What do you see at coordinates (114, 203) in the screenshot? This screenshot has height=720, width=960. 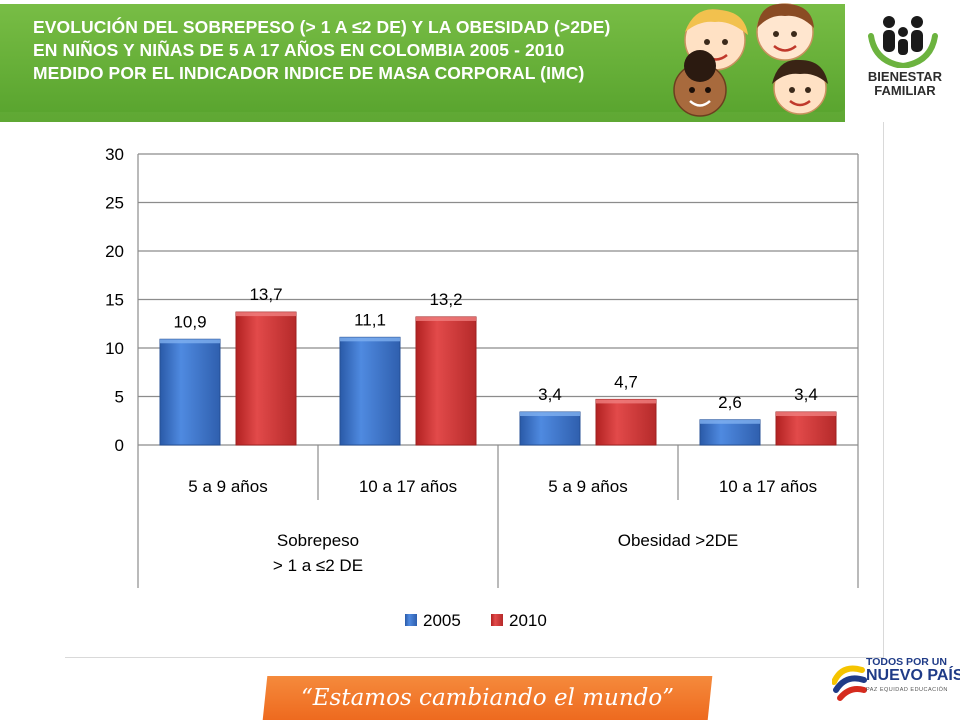 I see `y-tick-label: 25` at bounding box center [114, 203].